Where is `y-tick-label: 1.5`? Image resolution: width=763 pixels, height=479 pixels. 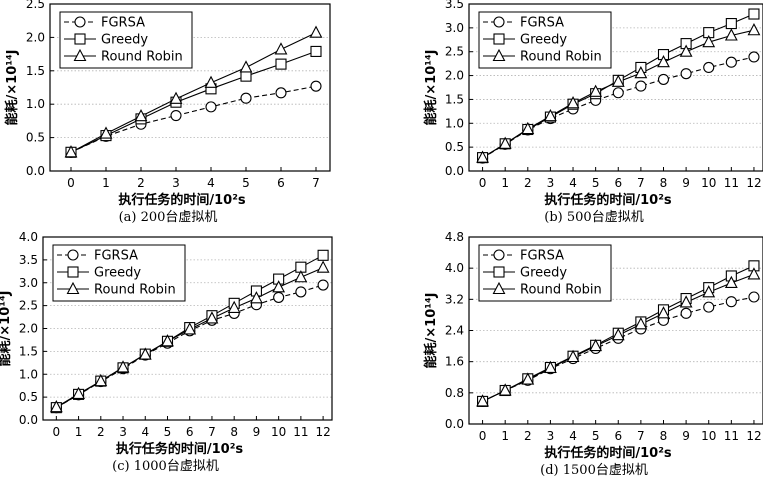
y-tick-label: 1.5 is located at coordinates (454, 99).